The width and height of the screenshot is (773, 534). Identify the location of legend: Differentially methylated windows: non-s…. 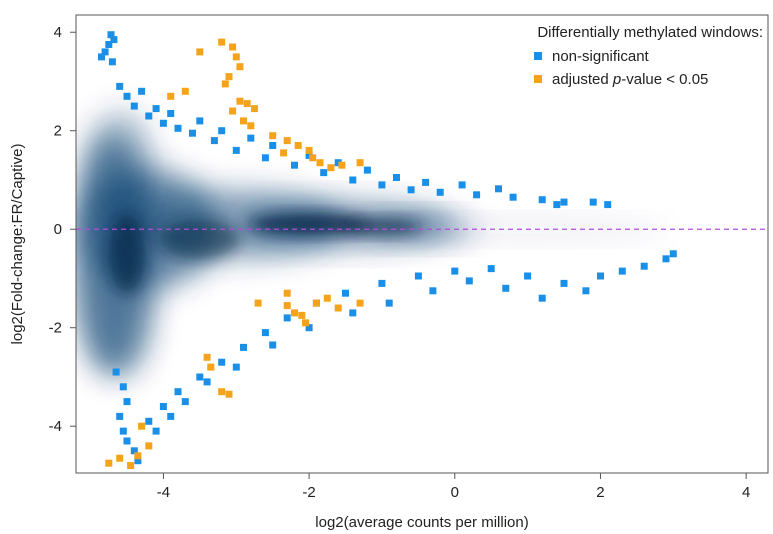
(648, 56).